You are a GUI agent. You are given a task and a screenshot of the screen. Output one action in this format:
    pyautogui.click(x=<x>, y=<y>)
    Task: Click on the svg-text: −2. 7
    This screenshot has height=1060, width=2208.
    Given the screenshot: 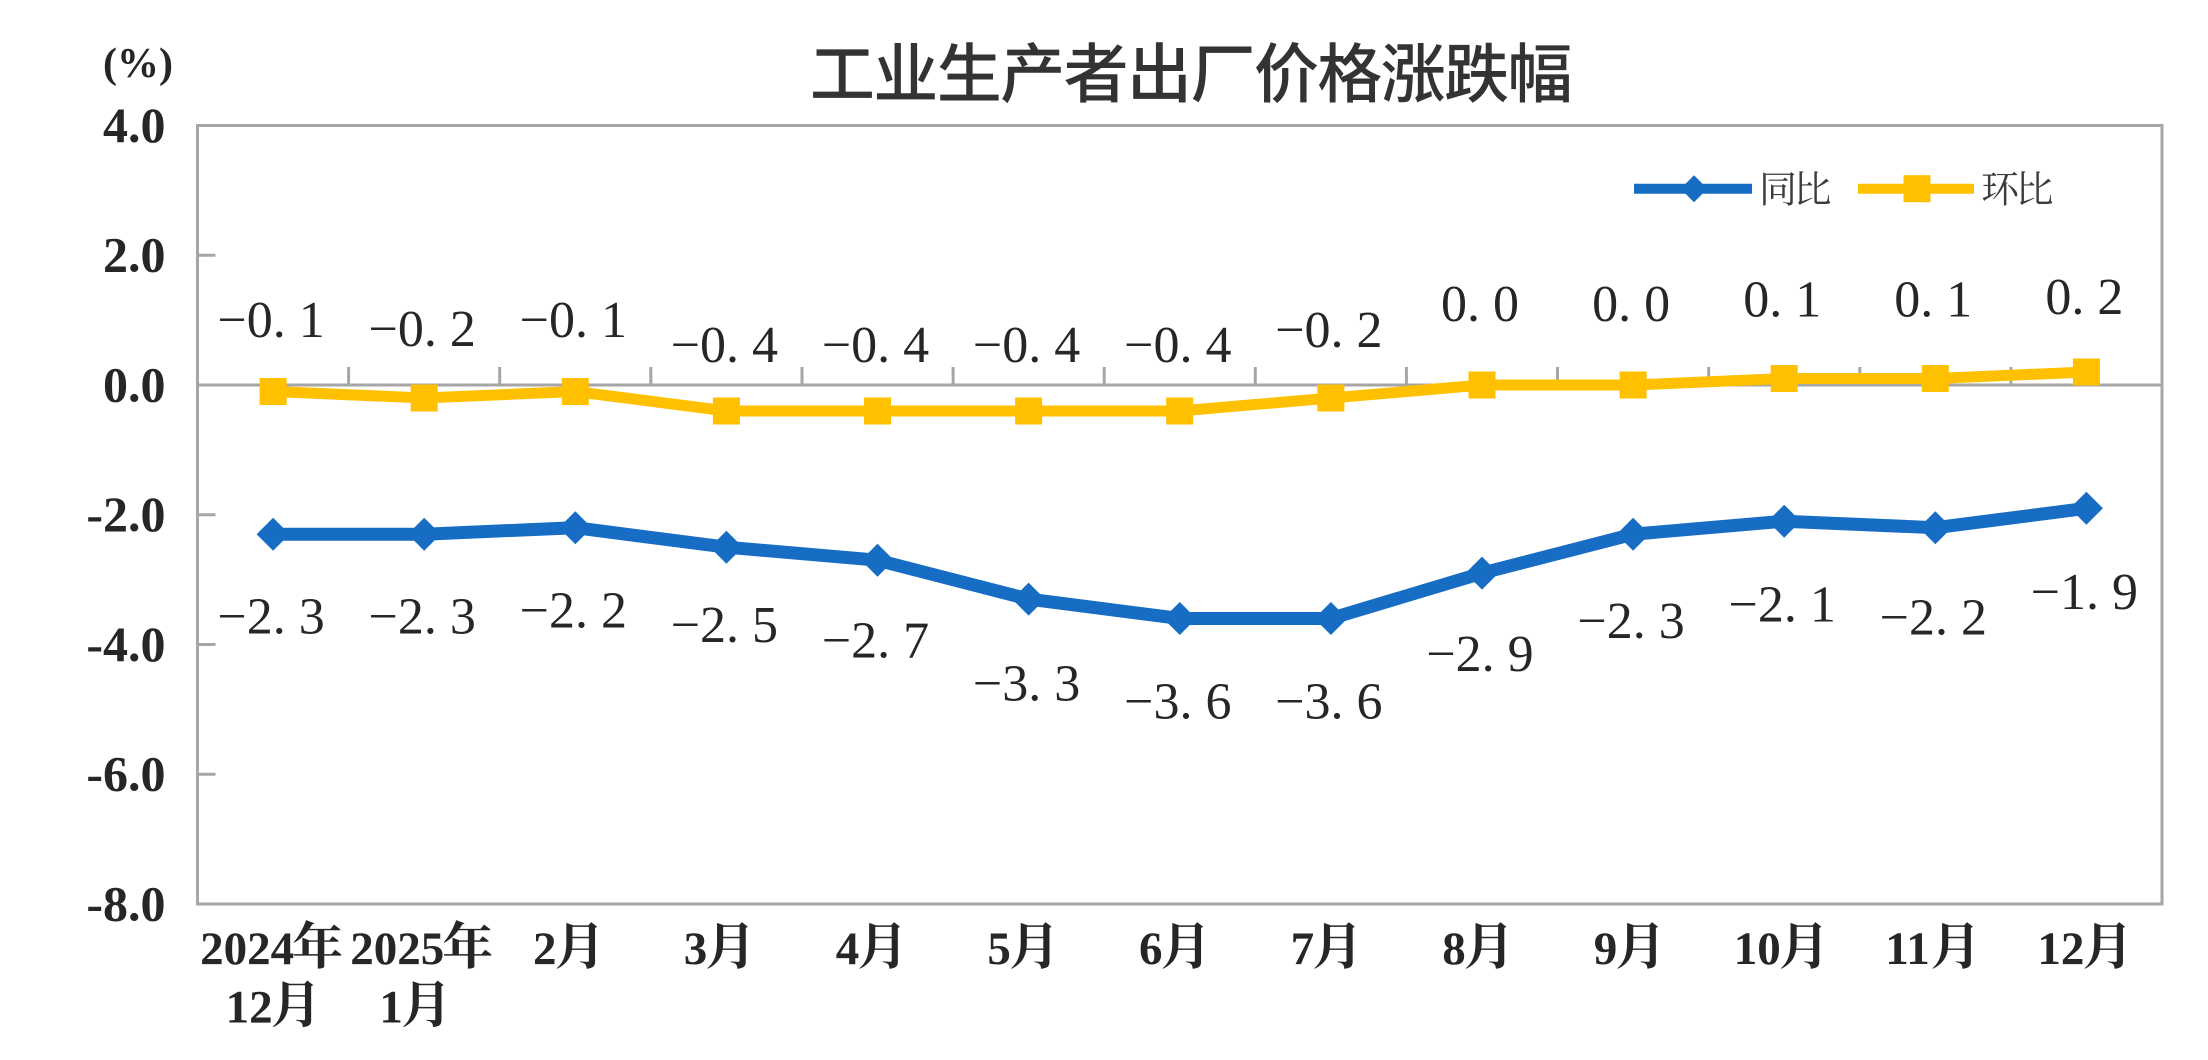 What is the action you would take?
    pyautogui.click(x=875, y=641)
    